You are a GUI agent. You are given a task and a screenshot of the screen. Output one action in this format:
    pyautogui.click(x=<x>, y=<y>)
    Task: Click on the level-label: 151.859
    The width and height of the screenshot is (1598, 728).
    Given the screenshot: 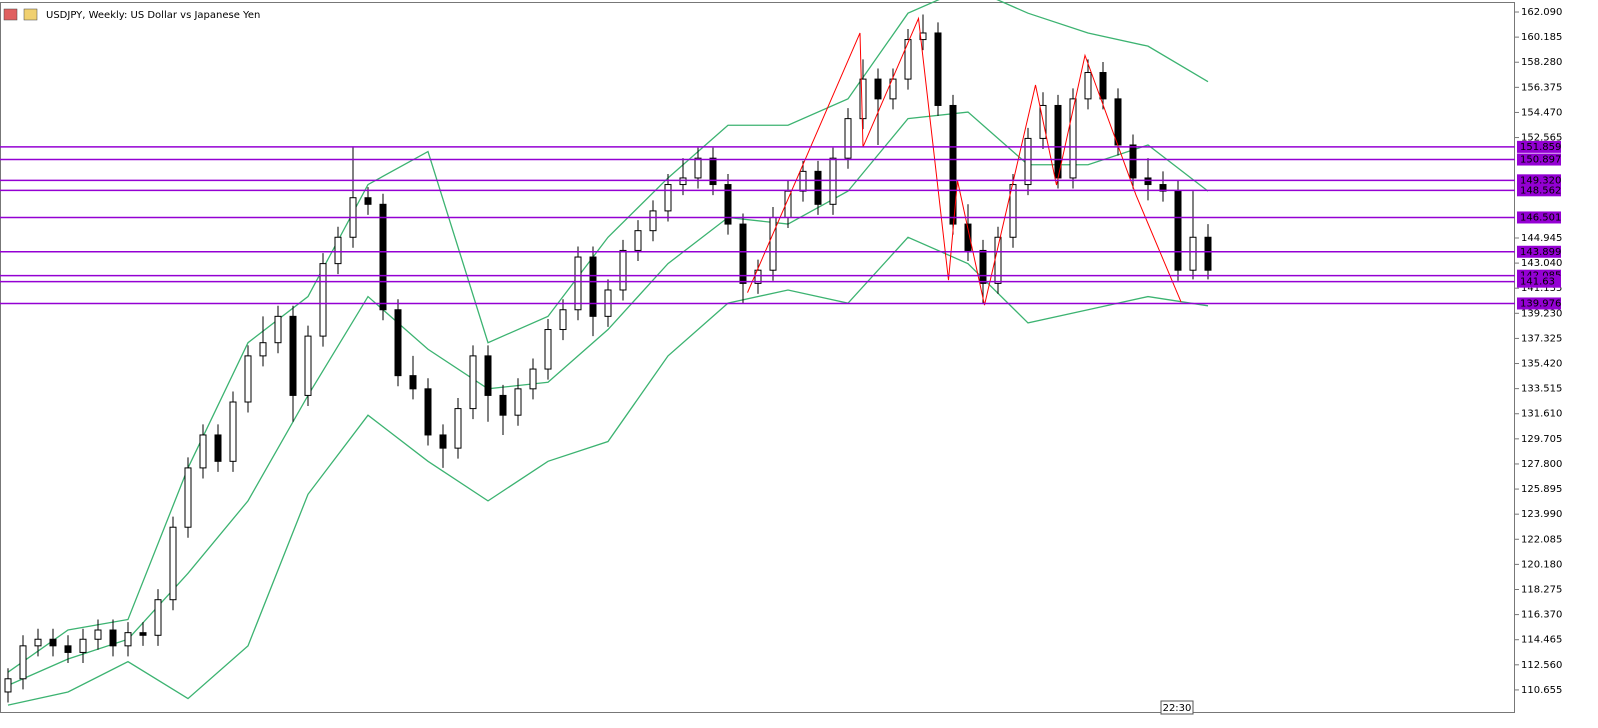 What is the action you would take?
    pyautogui.click(x=1540, y=147)
    